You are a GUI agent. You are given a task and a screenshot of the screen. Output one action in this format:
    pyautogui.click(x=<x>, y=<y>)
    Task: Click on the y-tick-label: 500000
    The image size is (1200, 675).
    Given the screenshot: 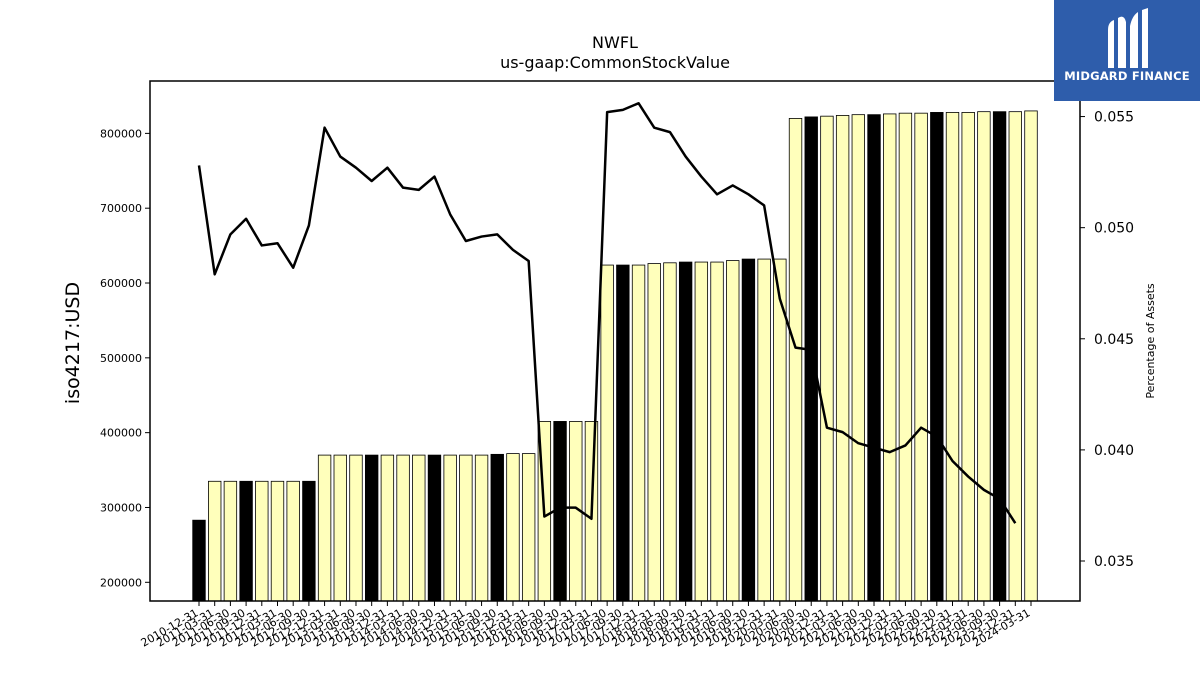 What is the action you would take?
    pyautogui.click(x=121, y=358)
    